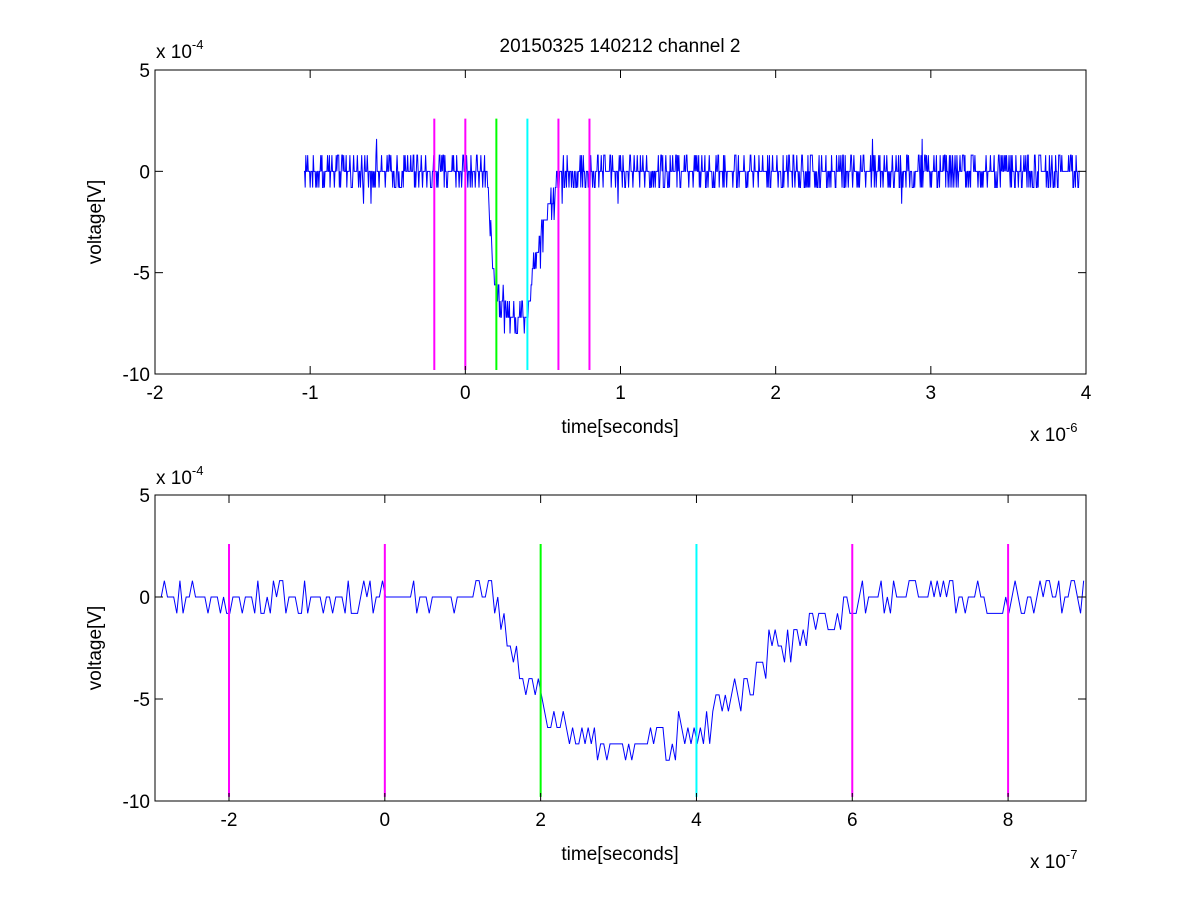 Image resolution: width=1200 pixels, height=900 pixels. Describe the element at coordinates (310, 393) in the screenshot. I see `x-tick-label-top-1: -1` at that location.